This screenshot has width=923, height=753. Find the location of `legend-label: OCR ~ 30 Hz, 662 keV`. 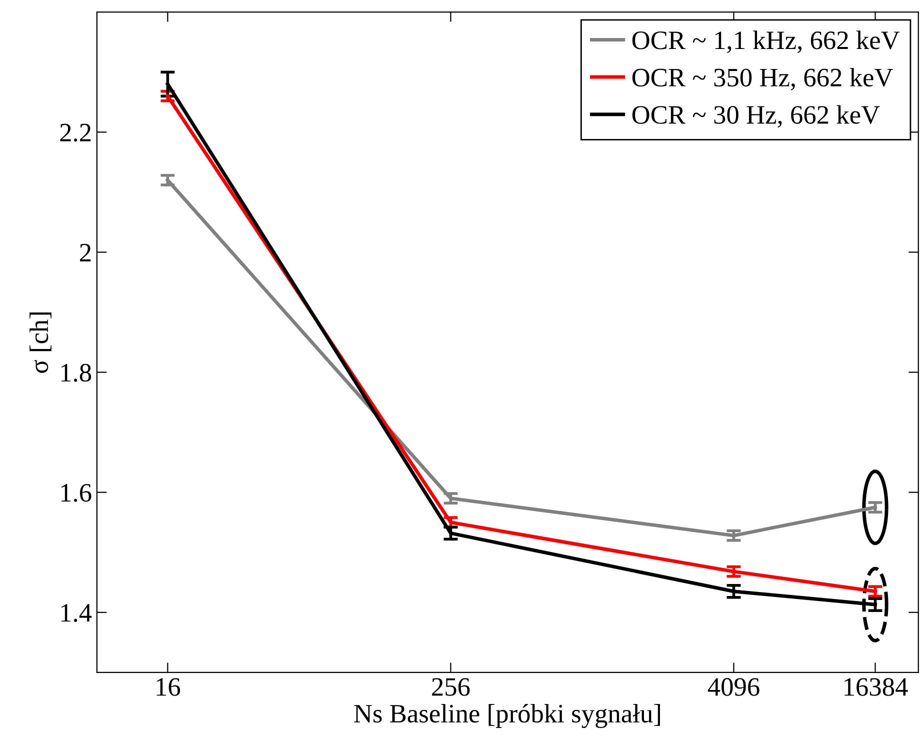

legend-label: OCR ~ 30 Hz, 662 keV is located at coordinates (756, 116).